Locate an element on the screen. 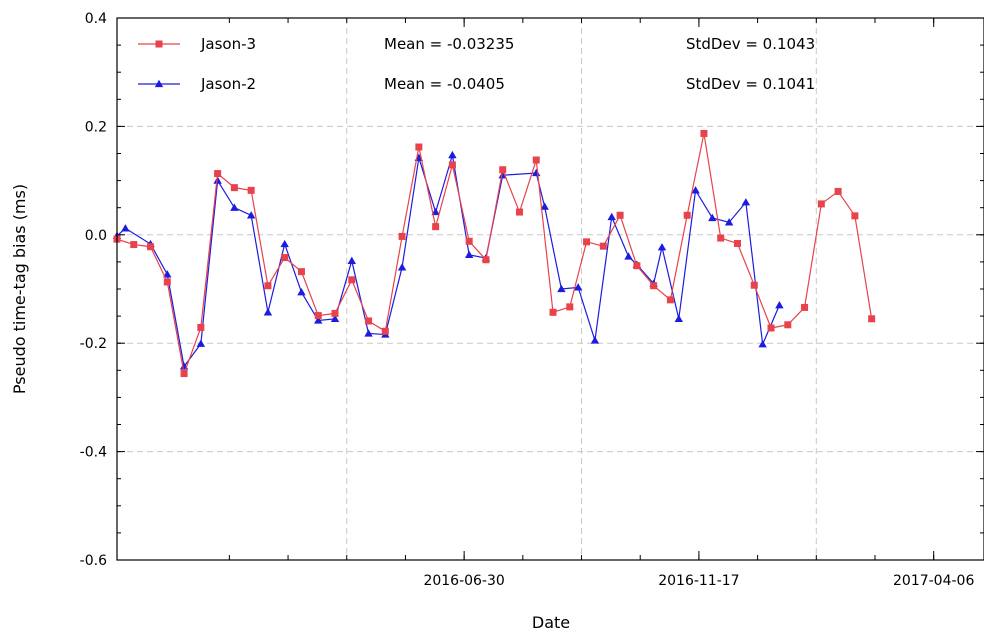 The image size is (984, 635). legend-mean: Mean = -0.03235 is located at coordinates (449, 44).